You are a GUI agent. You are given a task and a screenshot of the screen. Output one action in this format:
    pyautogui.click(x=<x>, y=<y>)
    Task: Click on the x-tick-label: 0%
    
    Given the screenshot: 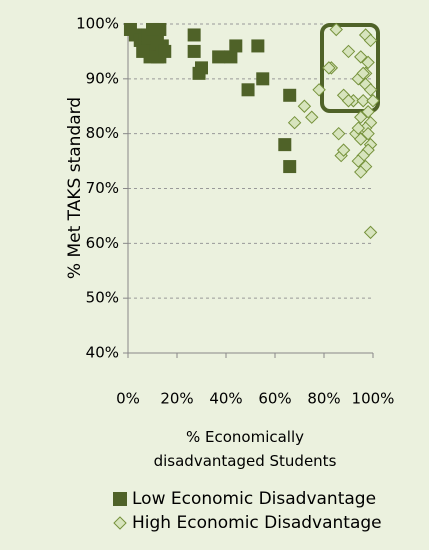 What is the action you would take?
    pyautogui.click(x=128, y=399)
    